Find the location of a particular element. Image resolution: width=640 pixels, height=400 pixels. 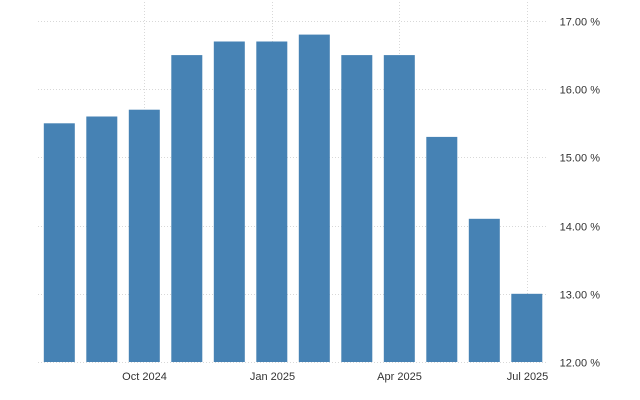

y-tick-label: 17.00 % is located at coordinates (580, 23).